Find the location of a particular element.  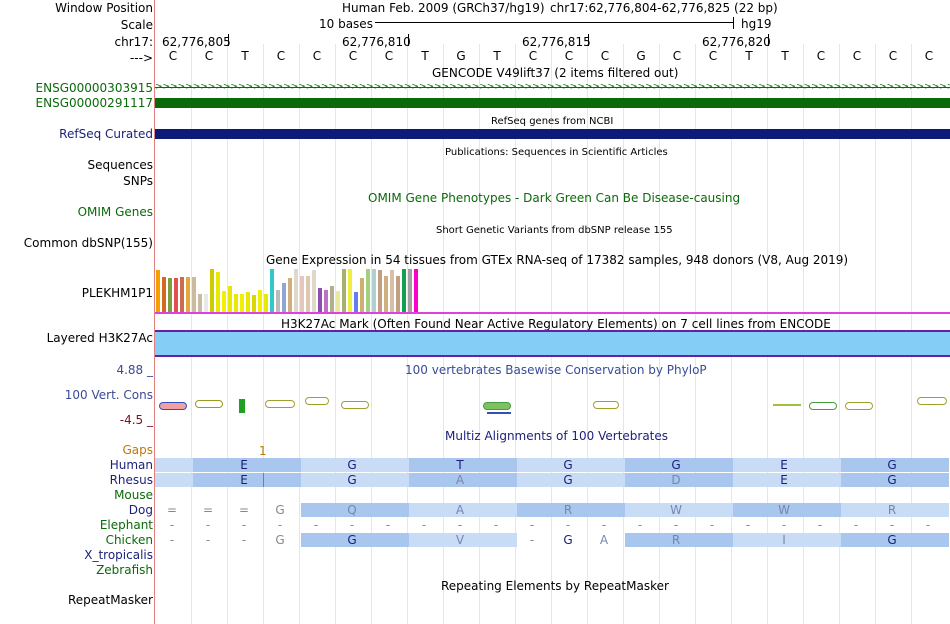

chicken-label: Chicken is located at coordinates (129, 540).